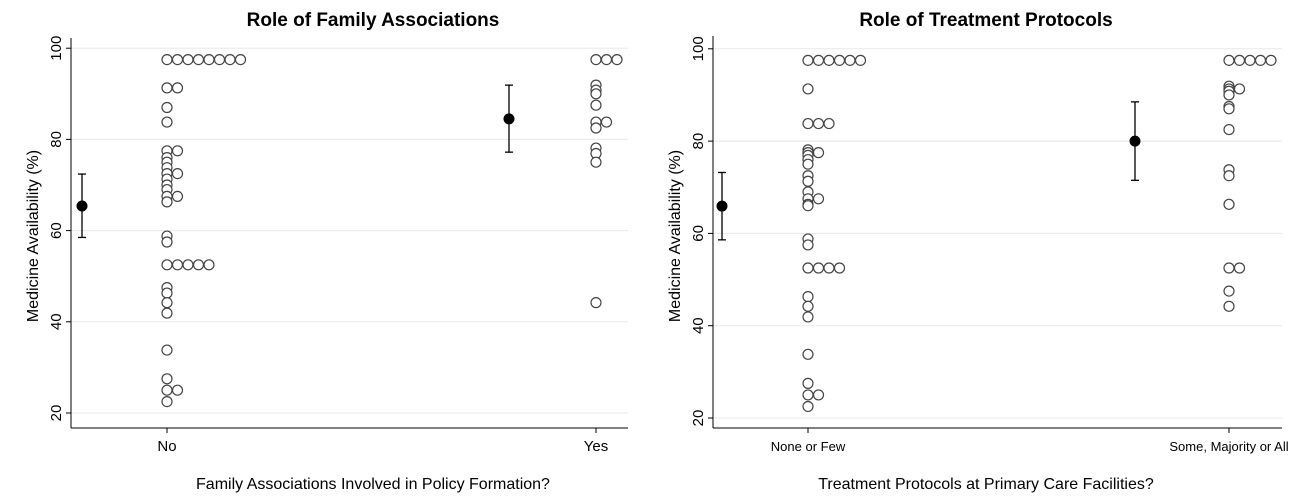  Describe the element at coordinates (295, 161) in the screenshot. I see `mean-markers` at that location.